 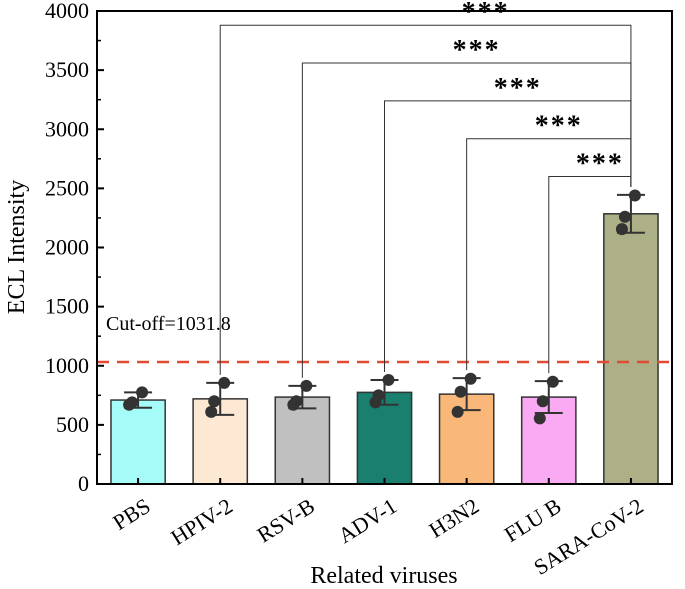 What do you see at coordinates (383, 576) in the screenshot?
I see `x-axis-title: Related viruses` at bounding box center [383, 576].